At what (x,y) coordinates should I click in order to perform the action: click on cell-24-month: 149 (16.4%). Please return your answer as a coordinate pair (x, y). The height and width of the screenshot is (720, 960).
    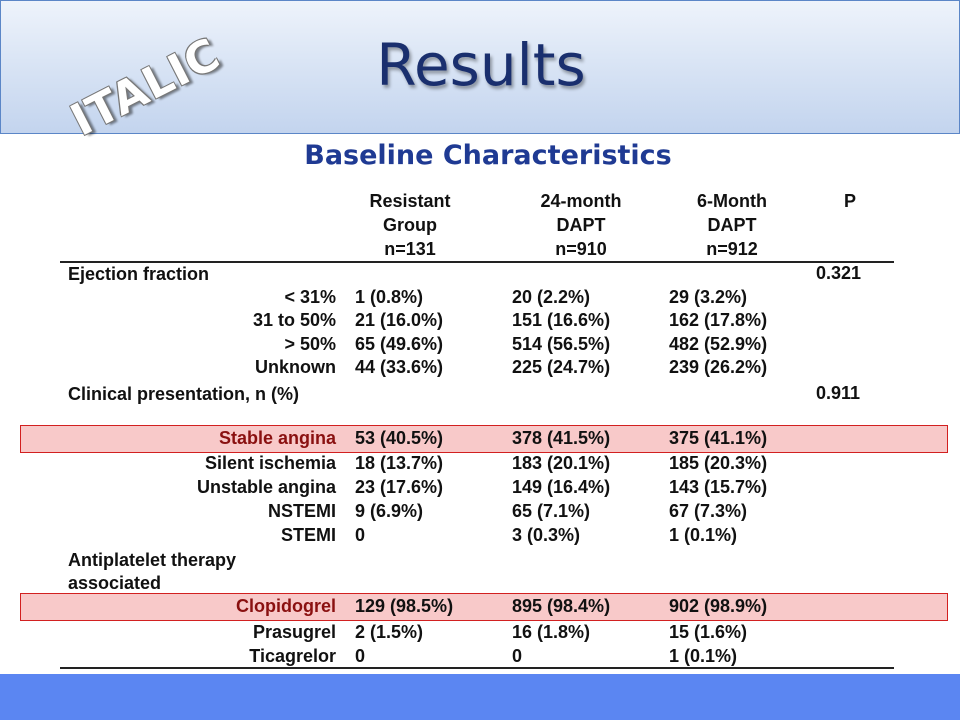
    Looking at the image, I should click on (561, 487).